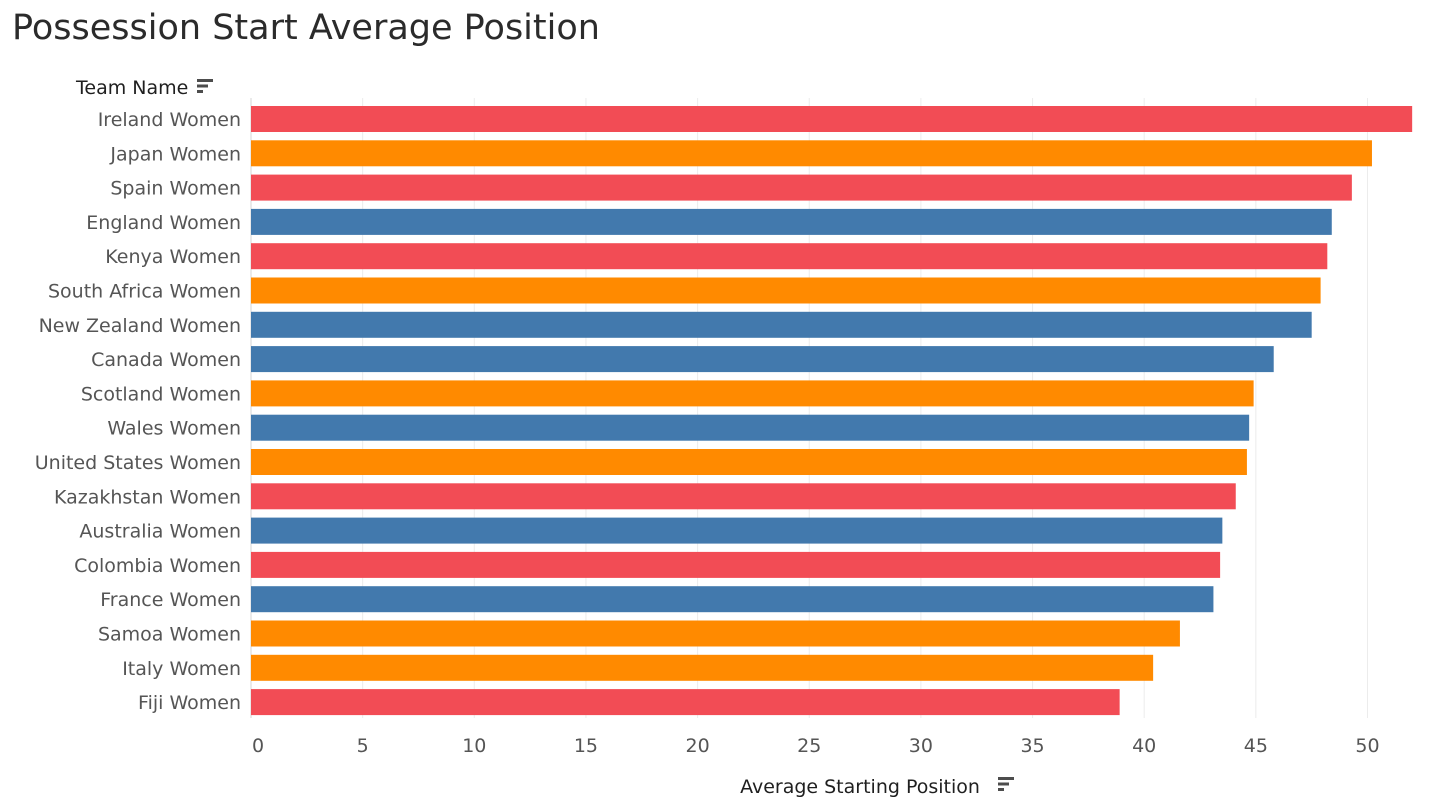 This screenshot has width=1456, height=809. I want to click on category-label: Australia Women, so click(160, 532).